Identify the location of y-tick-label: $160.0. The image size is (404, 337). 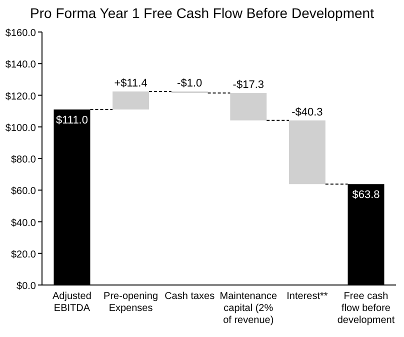
(20, 33).